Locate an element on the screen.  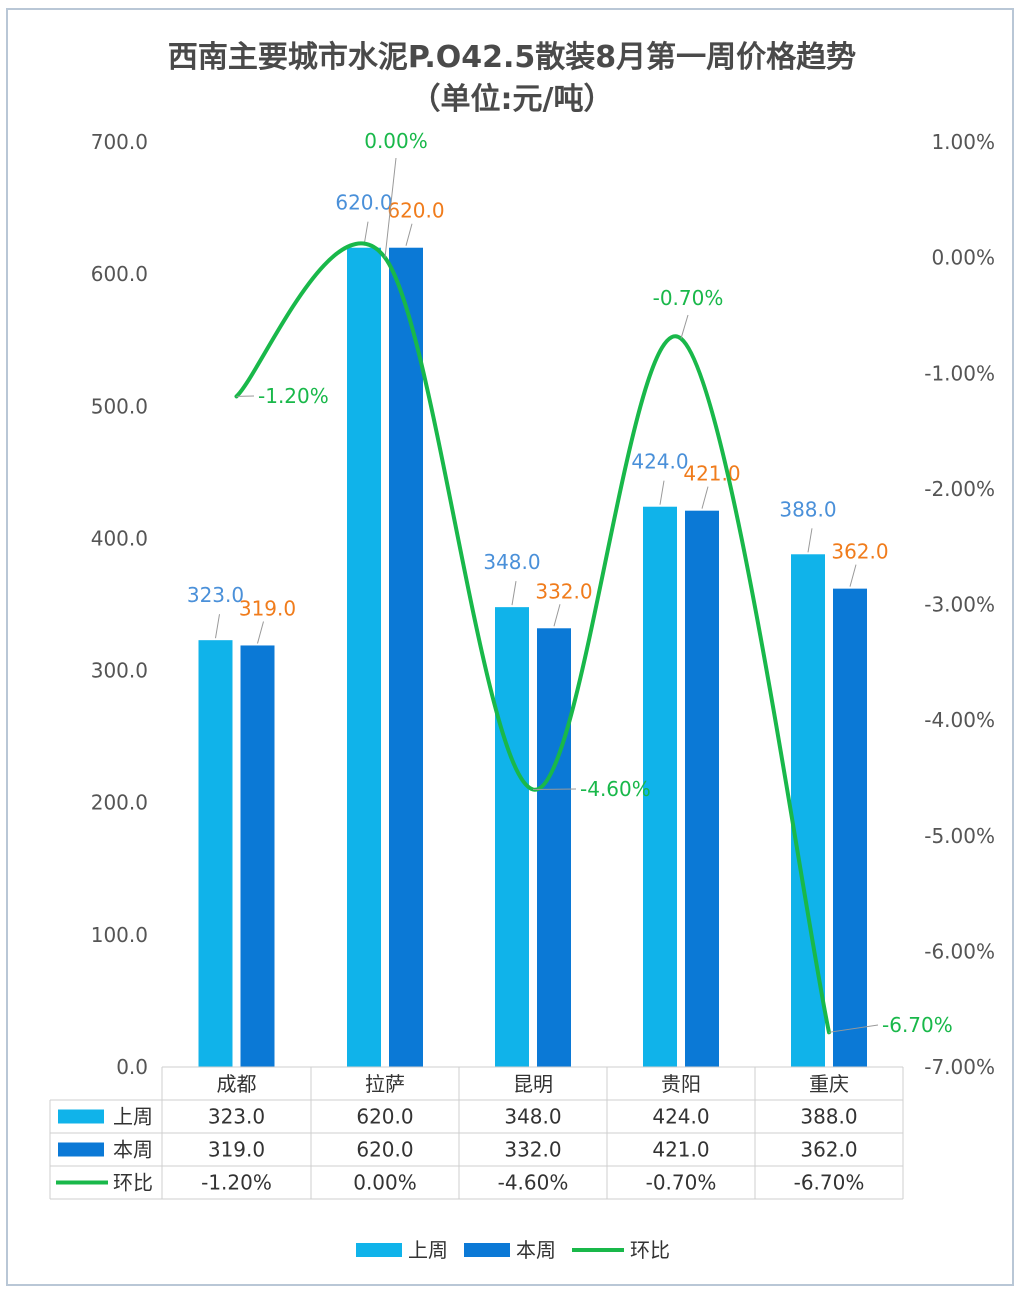
bar-prev-week-label: 348.0 is located at coordinates (511, 562).